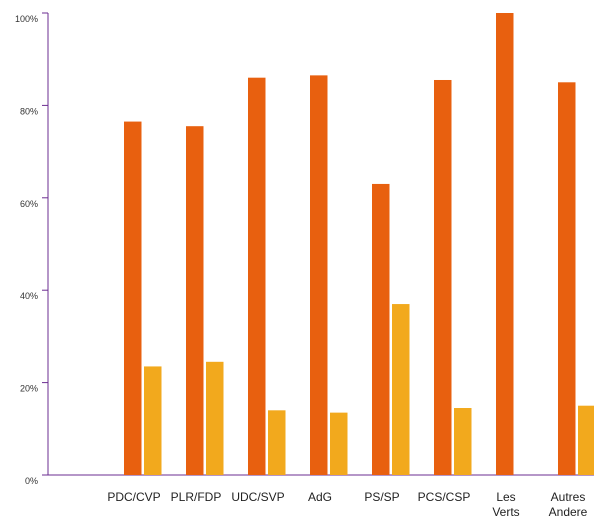 Image resolution: width=594 pixels, height=519 pixels. I want to click on x-tick-label: PS/SP, so click(381, 497).